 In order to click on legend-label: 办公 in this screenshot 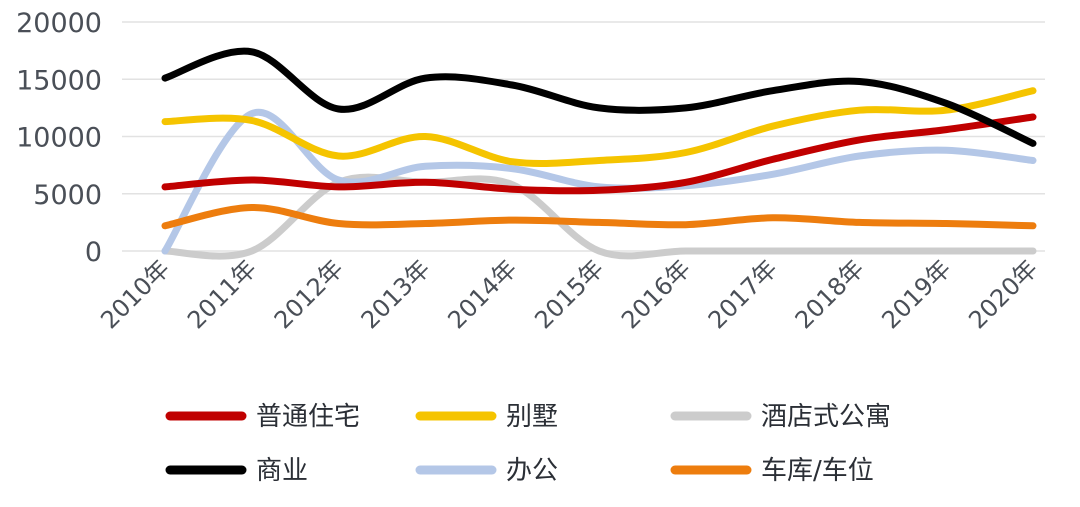, I will do `click(532, 471)`.